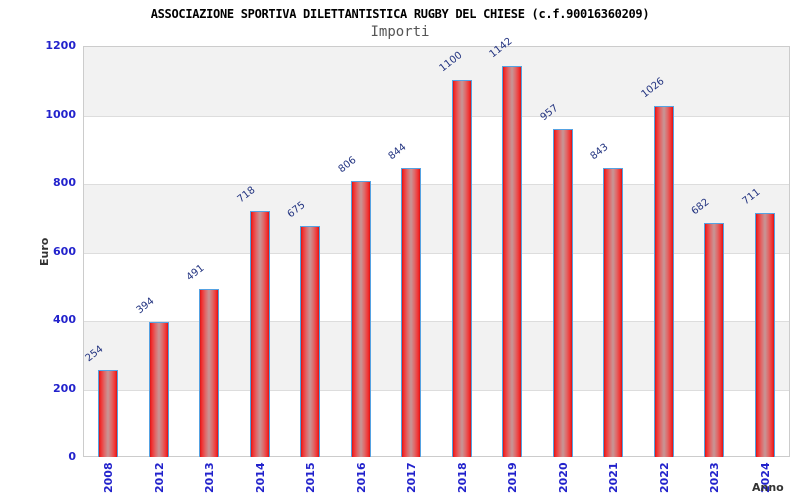  I want to click on bar-2015, so click(310, 341).